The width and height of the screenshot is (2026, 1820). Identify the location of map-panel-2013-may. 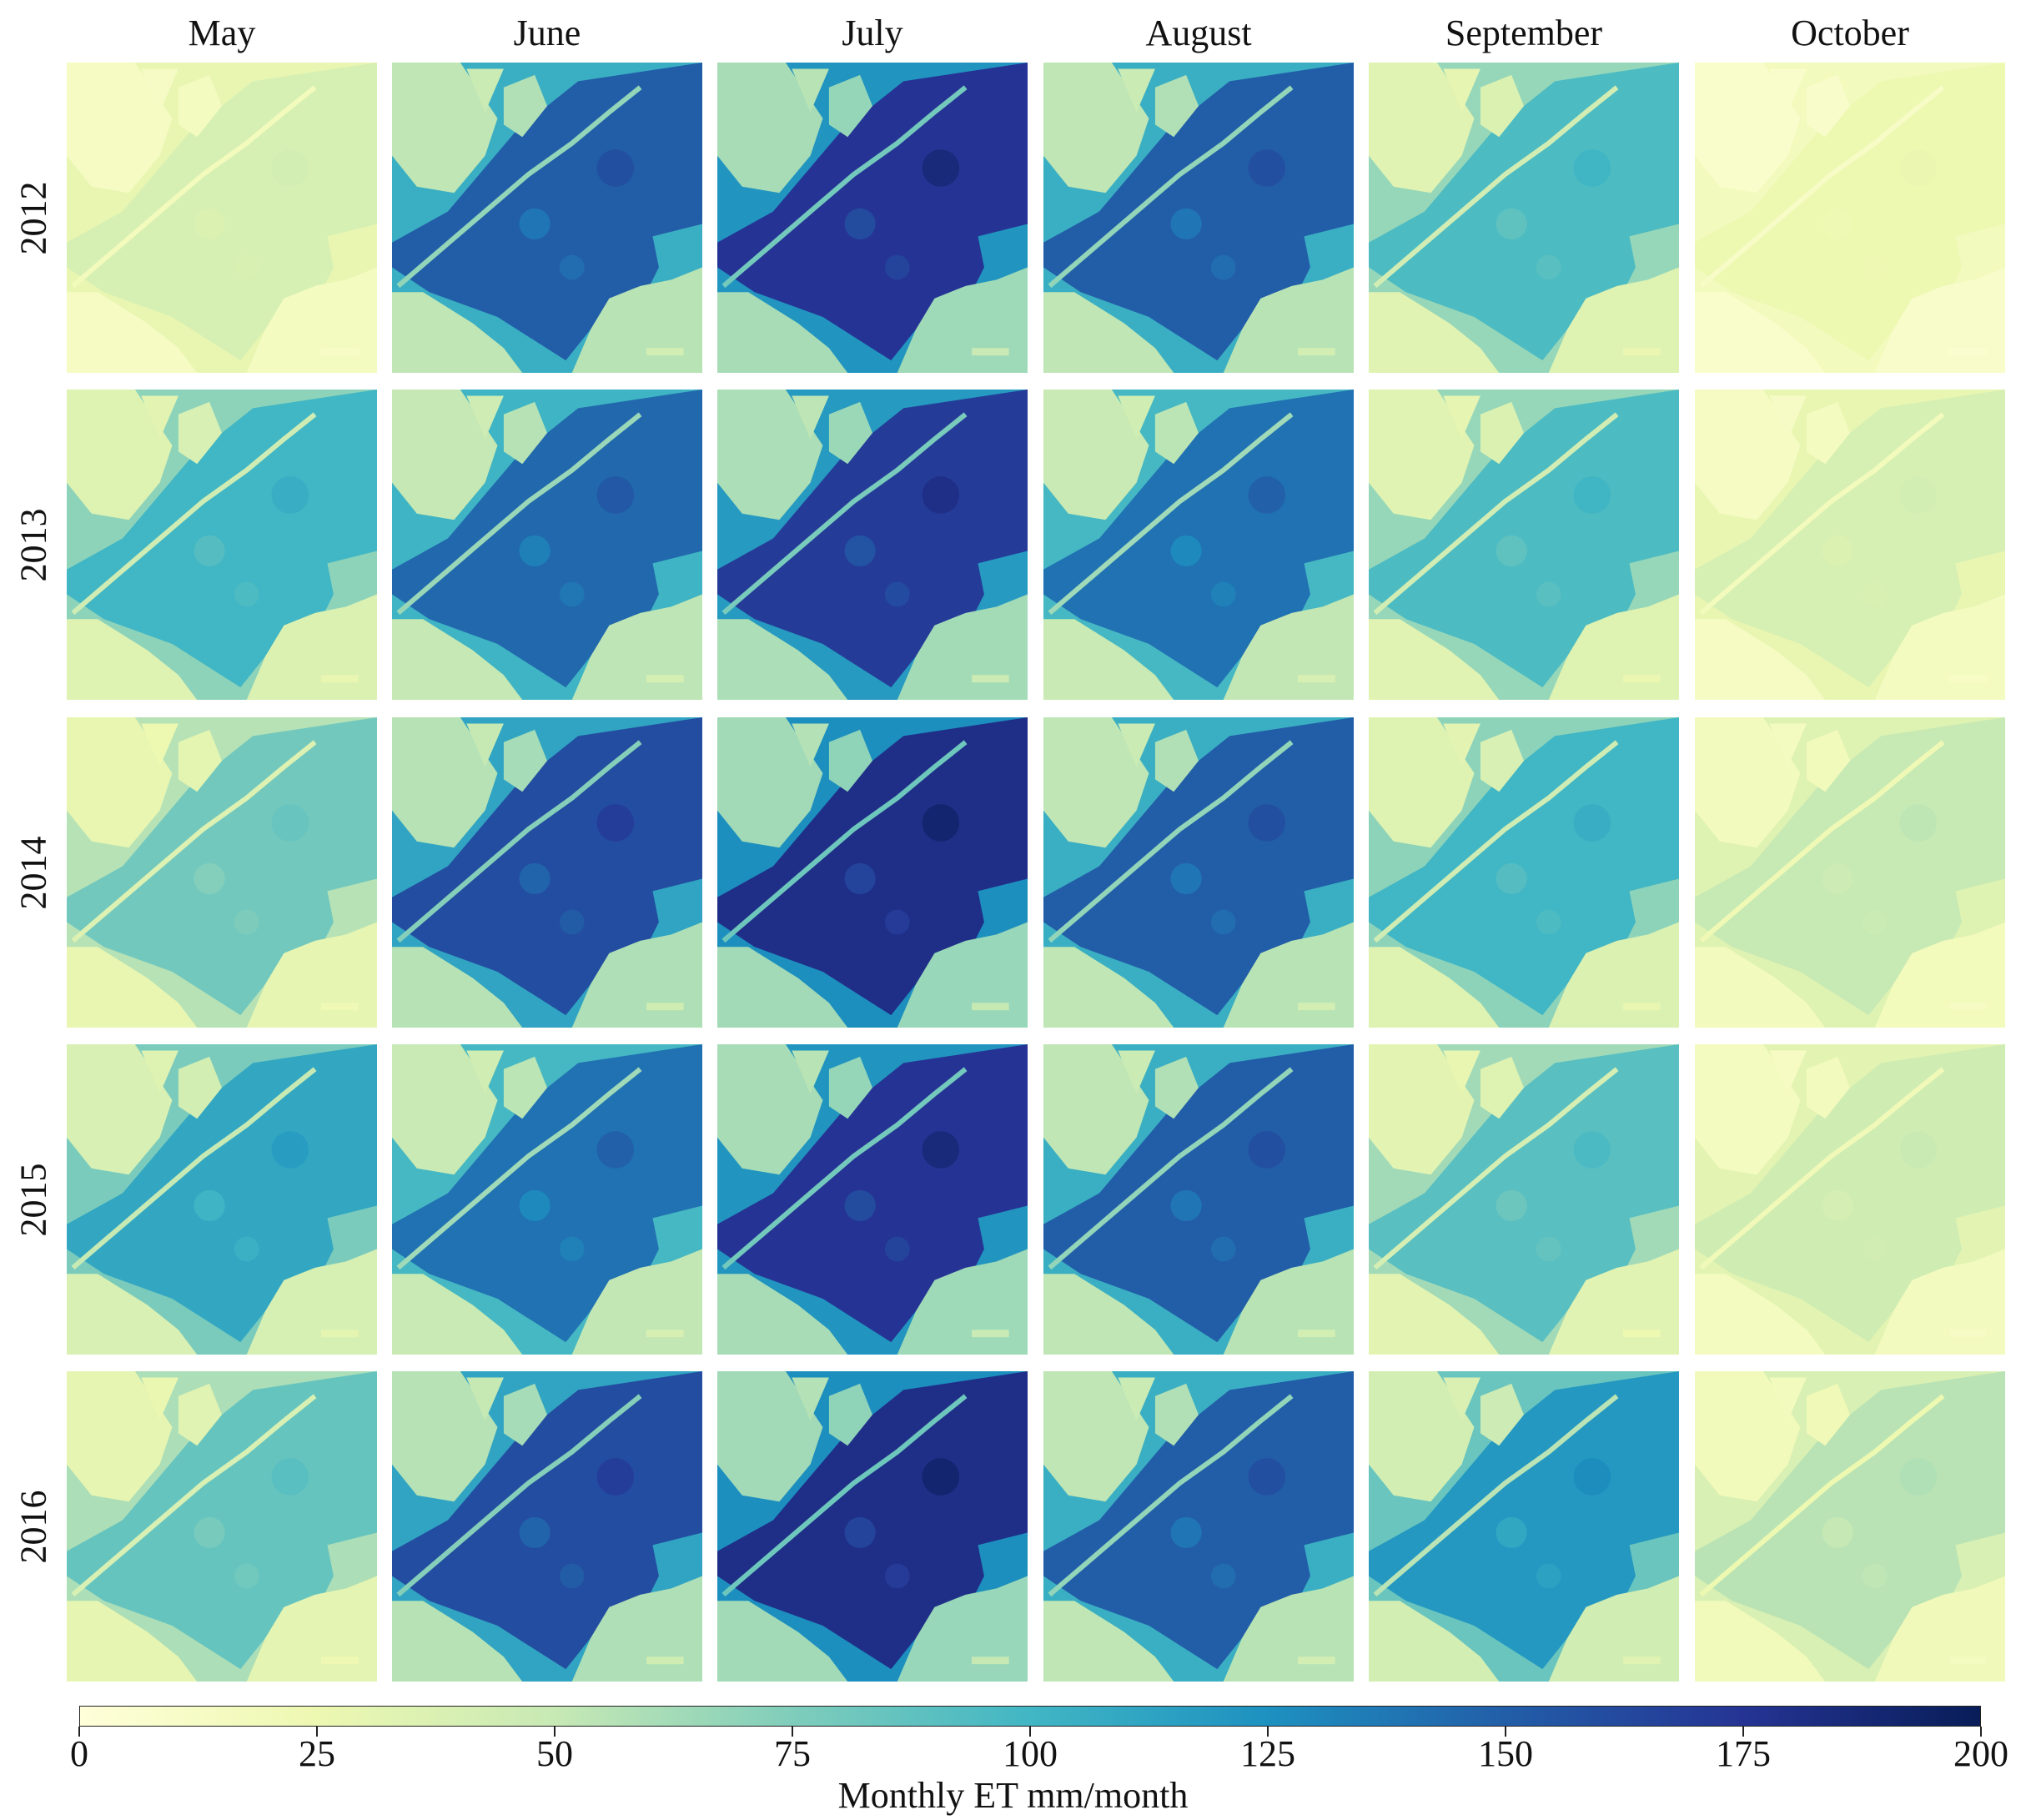
(222, 545).